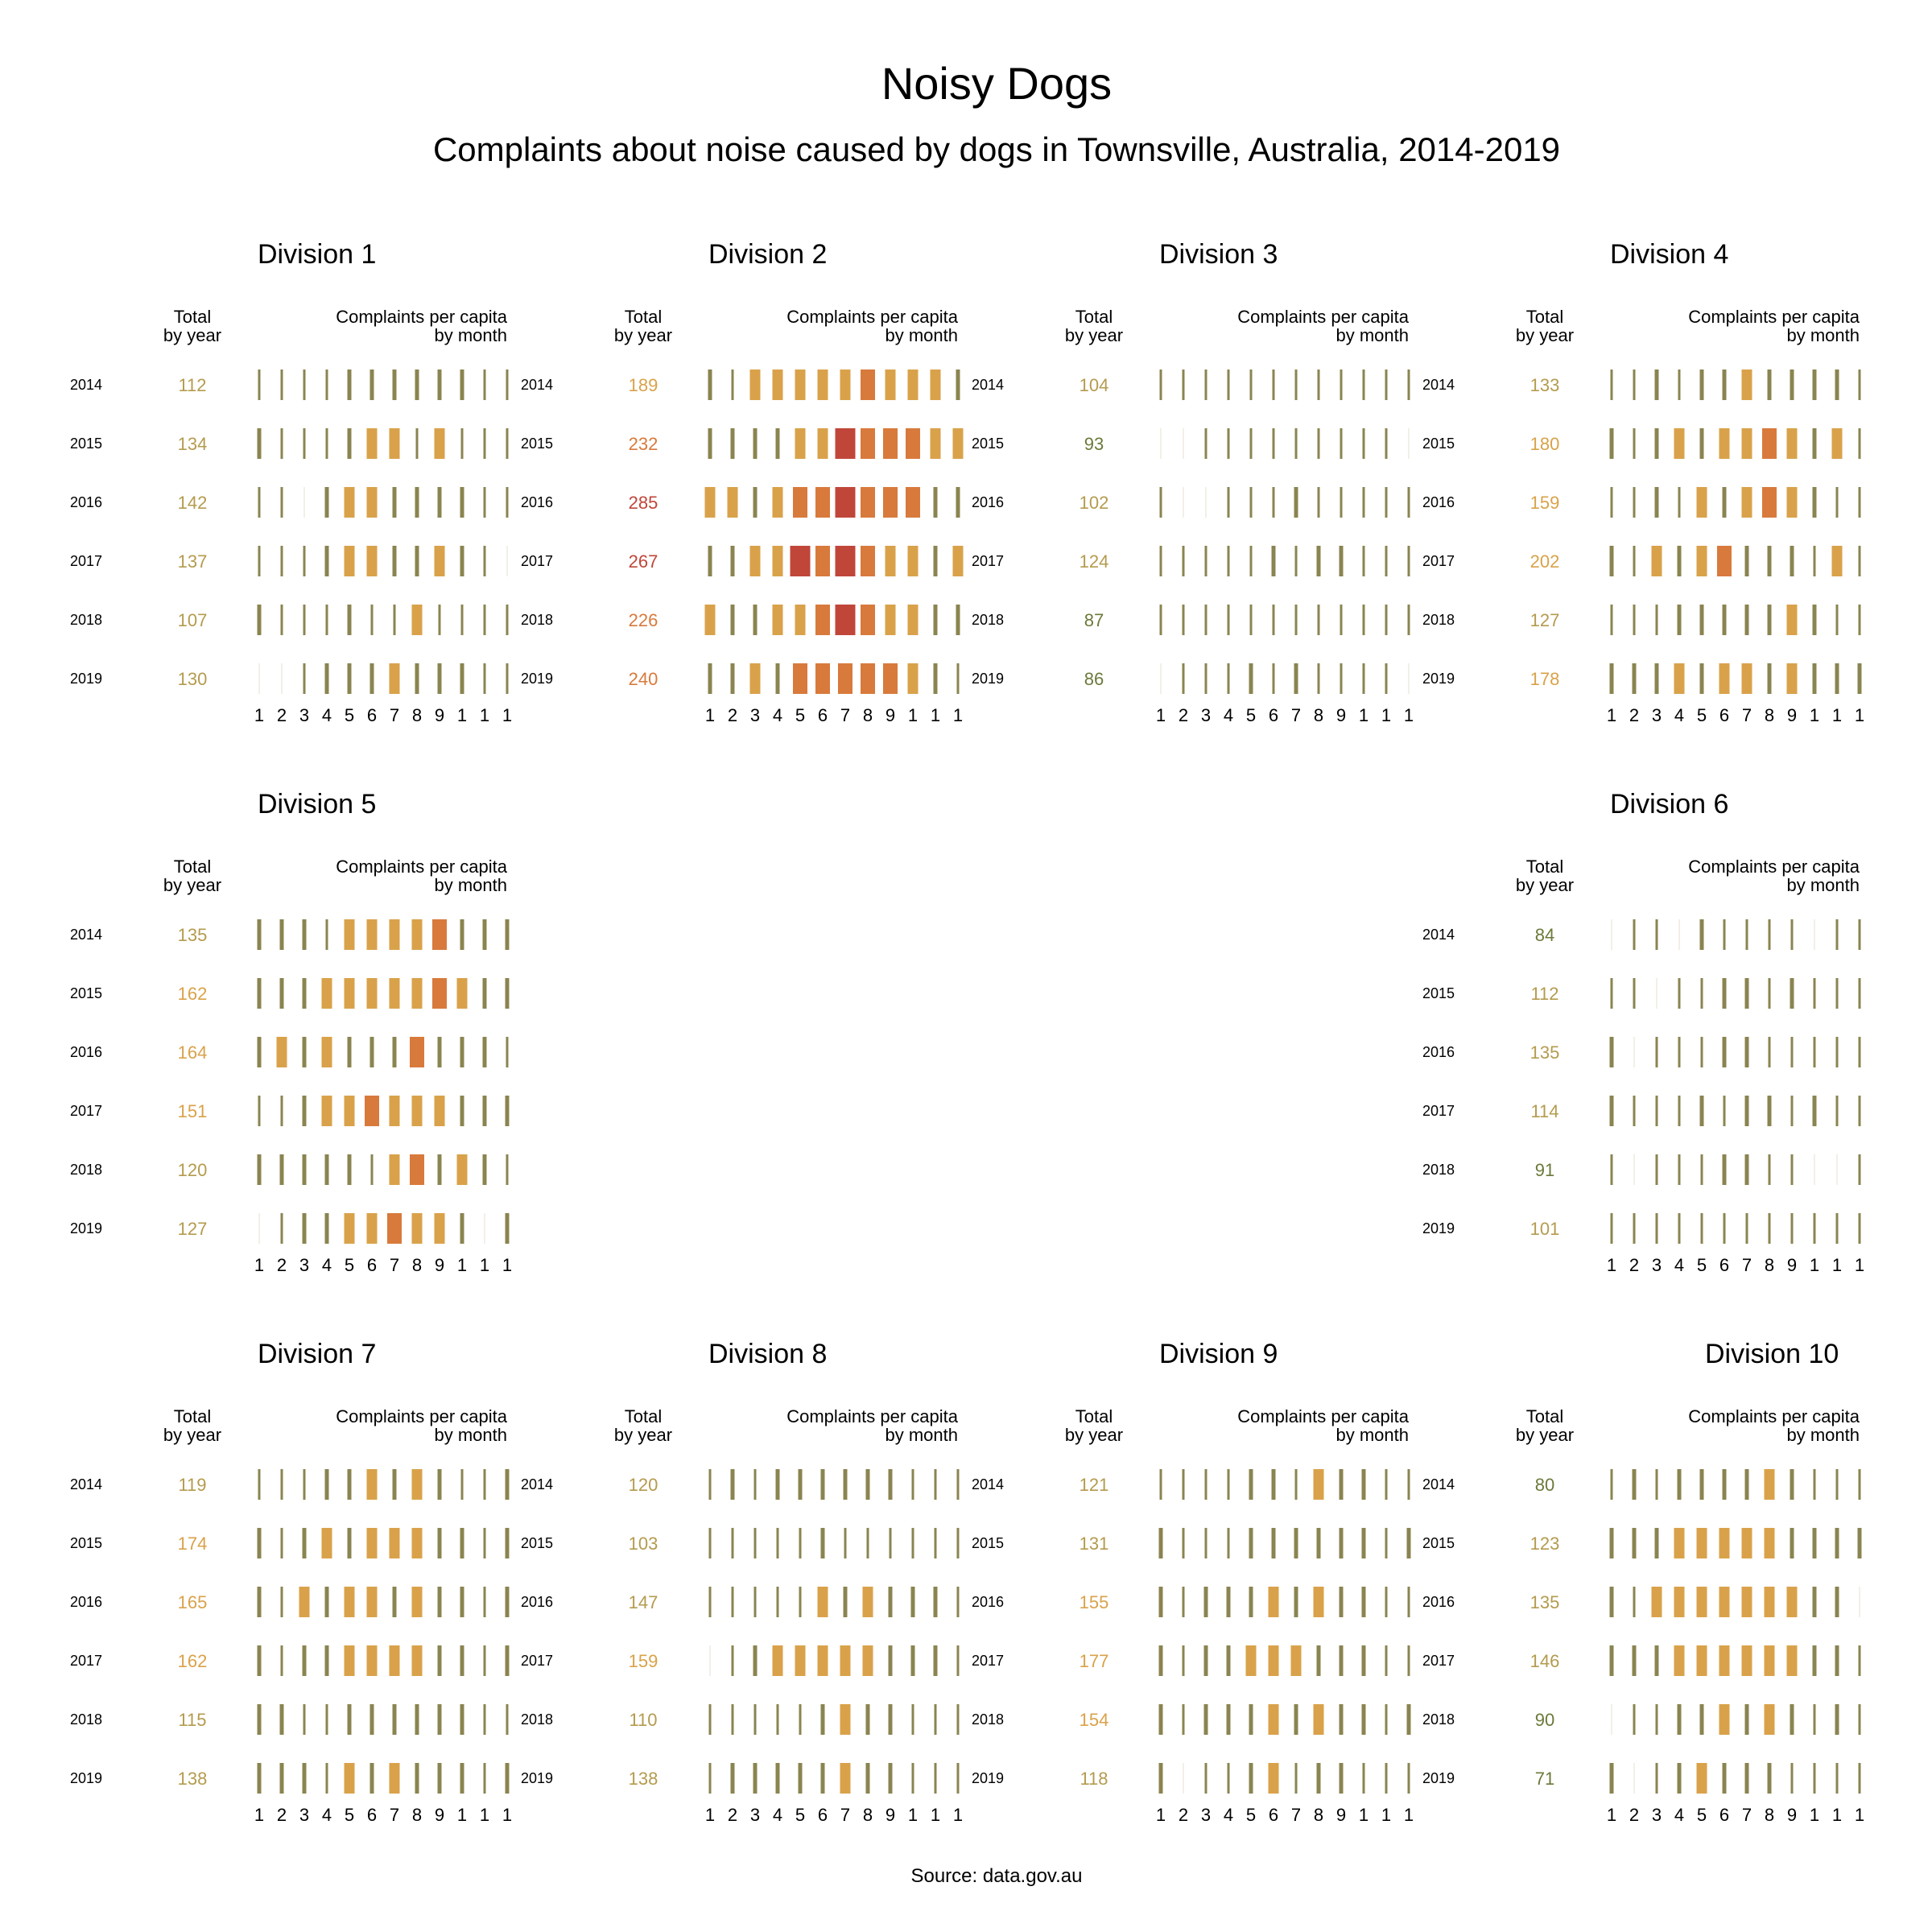  Describe the element at coordinates (1206, 1815) in the screenshot. I see `month-tick-label: 3` at that location.